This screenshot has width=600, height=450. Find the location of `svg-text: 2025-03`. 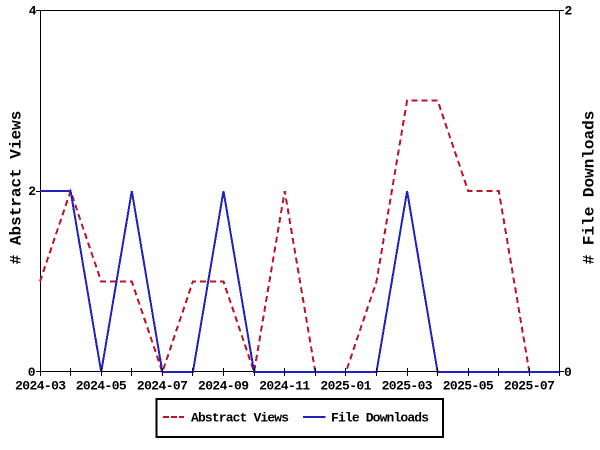

svg-text: 2025-03 is located at coordinates (407, 386).